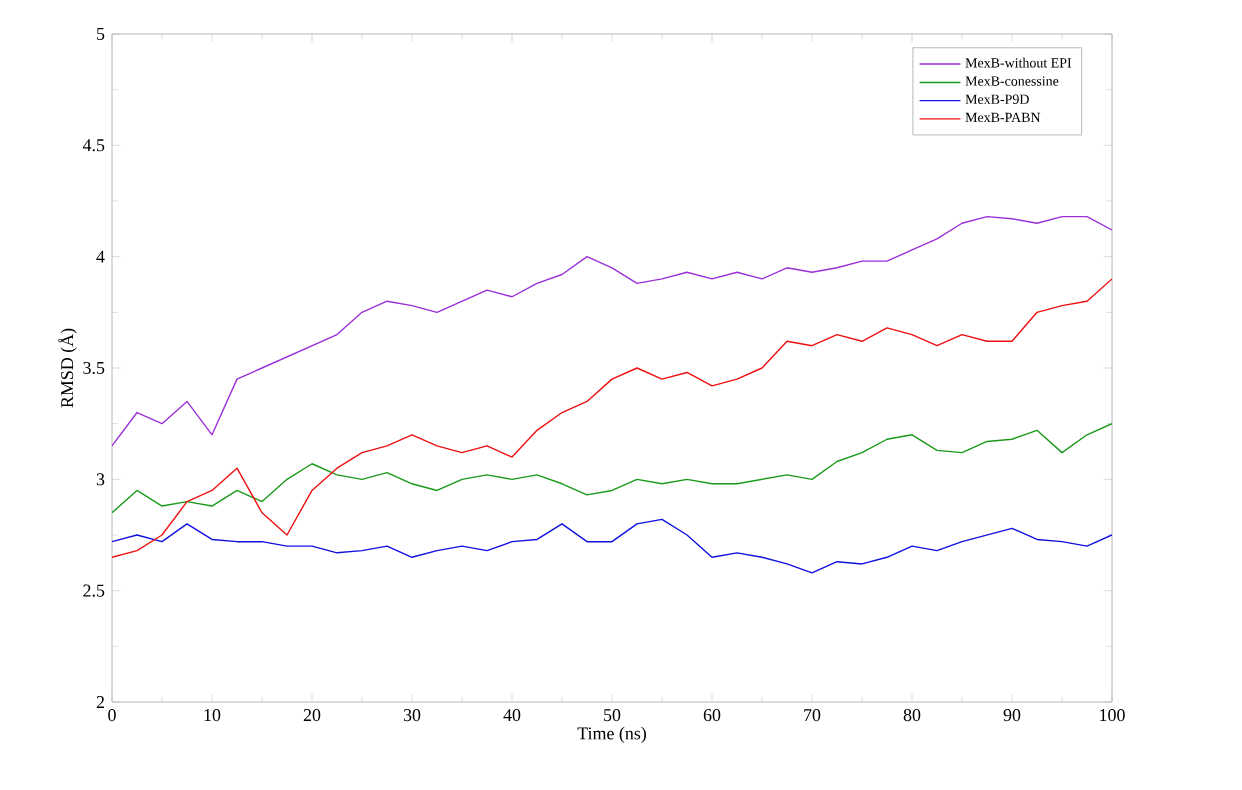 Image resolution: width=1242 pixels, height=790 pixels. What do you see at coordinates (712, 715) in the screenshot?
I see `x-tick-label: 60` at bounding box center [712, 715].